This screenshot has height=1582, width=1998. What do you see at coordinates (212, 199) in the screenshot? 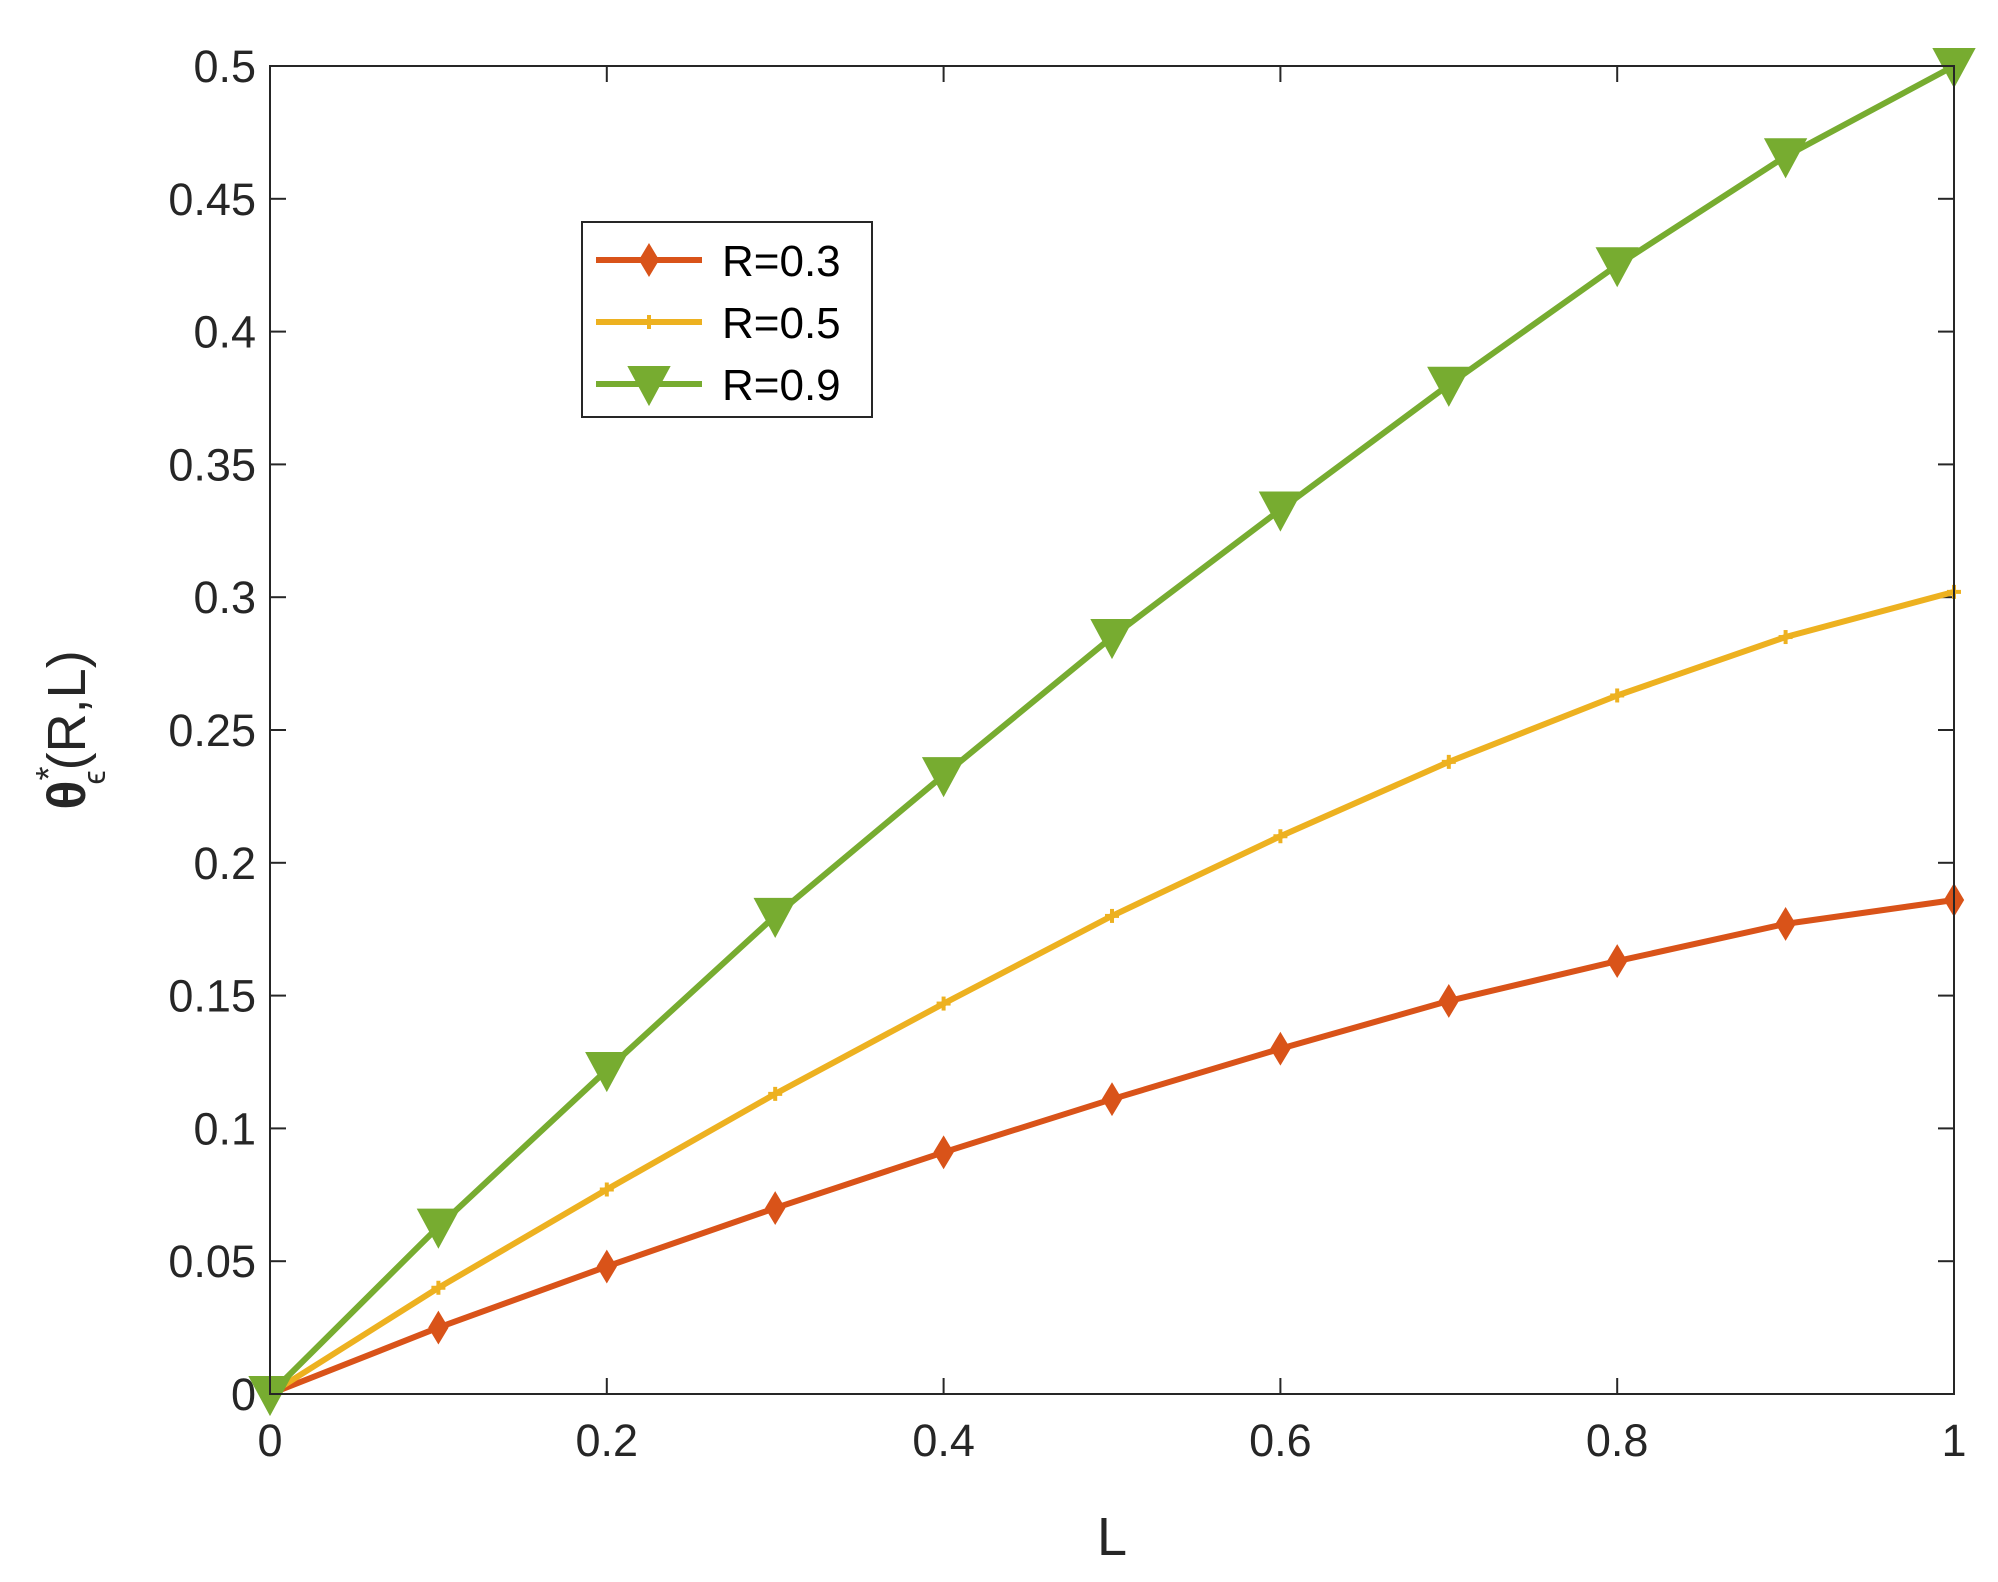
I see `y-tick-label: 0.45` at bounding box center [212, 199].